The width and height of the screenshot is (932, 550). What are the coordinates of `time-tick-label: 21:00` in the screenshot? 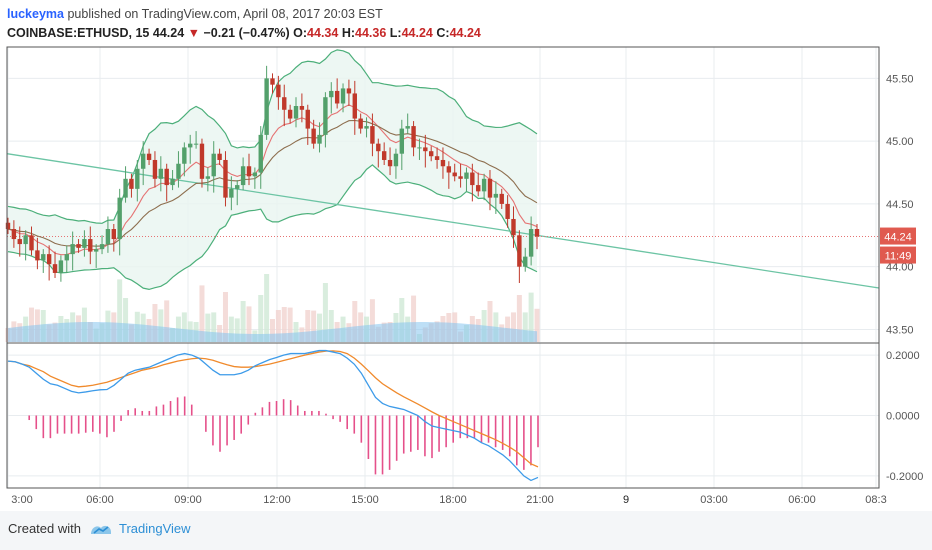 It's located at (540, 500).